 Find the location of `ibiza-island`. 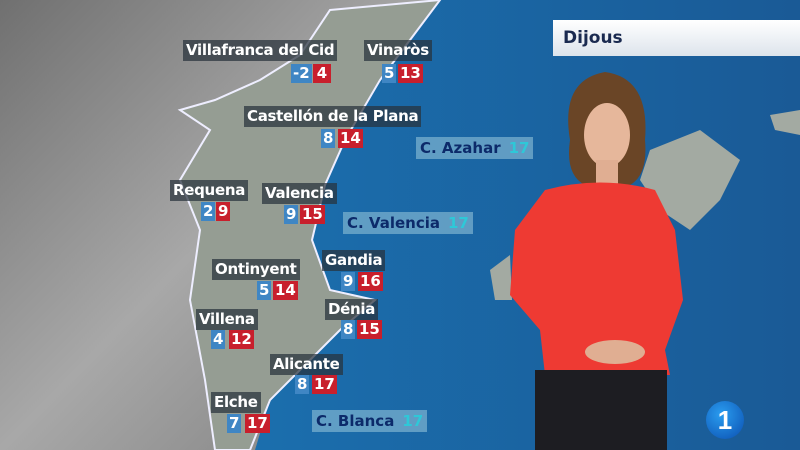

ibiza-island is located at coordinates (501, 277).